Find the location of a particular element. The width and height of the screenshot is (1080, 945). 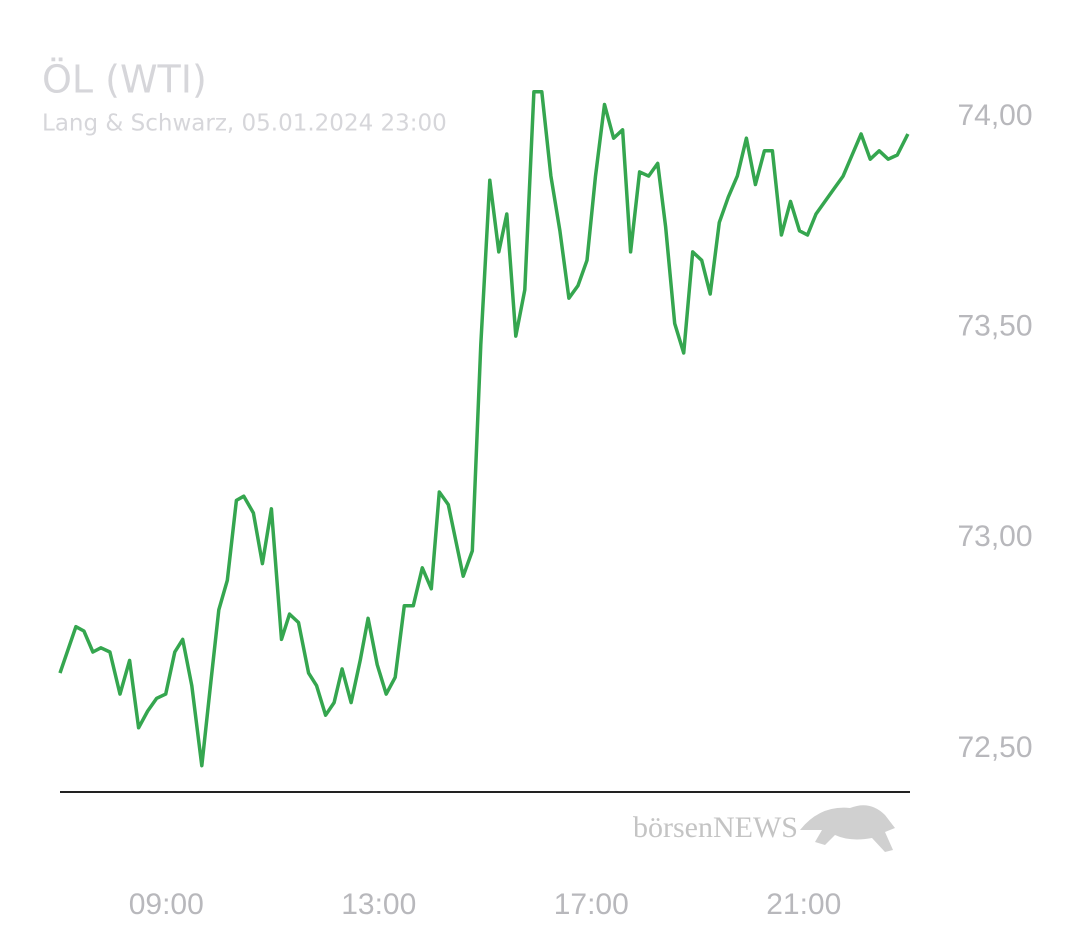

chart-subtitle: Lang & Schwarz, 05.01.2024 23:00 is located at coordinates (244, 124).